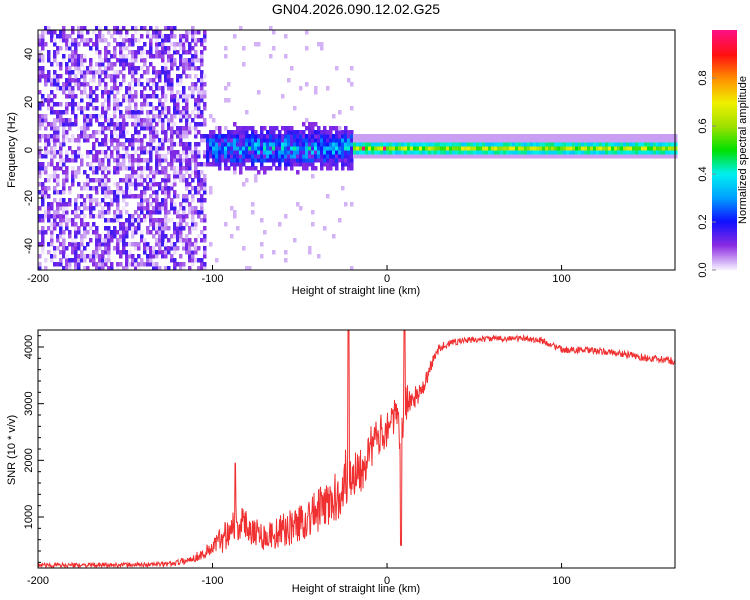 The image size is (750, 600). I want to click on x-tick-label: 0, so click(387, 581).